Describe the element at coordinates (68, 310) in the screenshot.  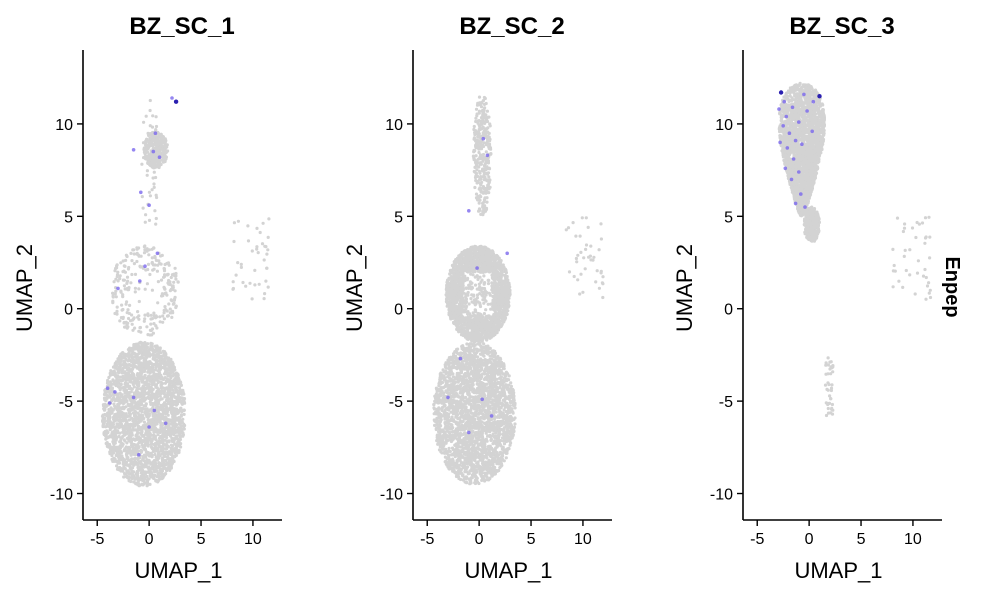
I see `y-tick-label: 0` at that location.